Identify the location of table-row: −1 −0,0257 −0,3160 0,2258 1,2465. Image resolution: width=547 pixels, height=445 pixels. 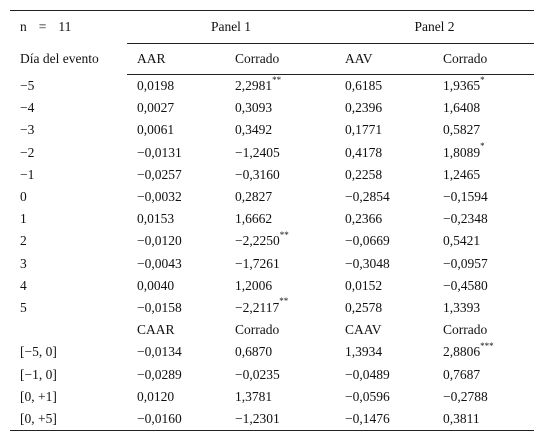
(272, 175).